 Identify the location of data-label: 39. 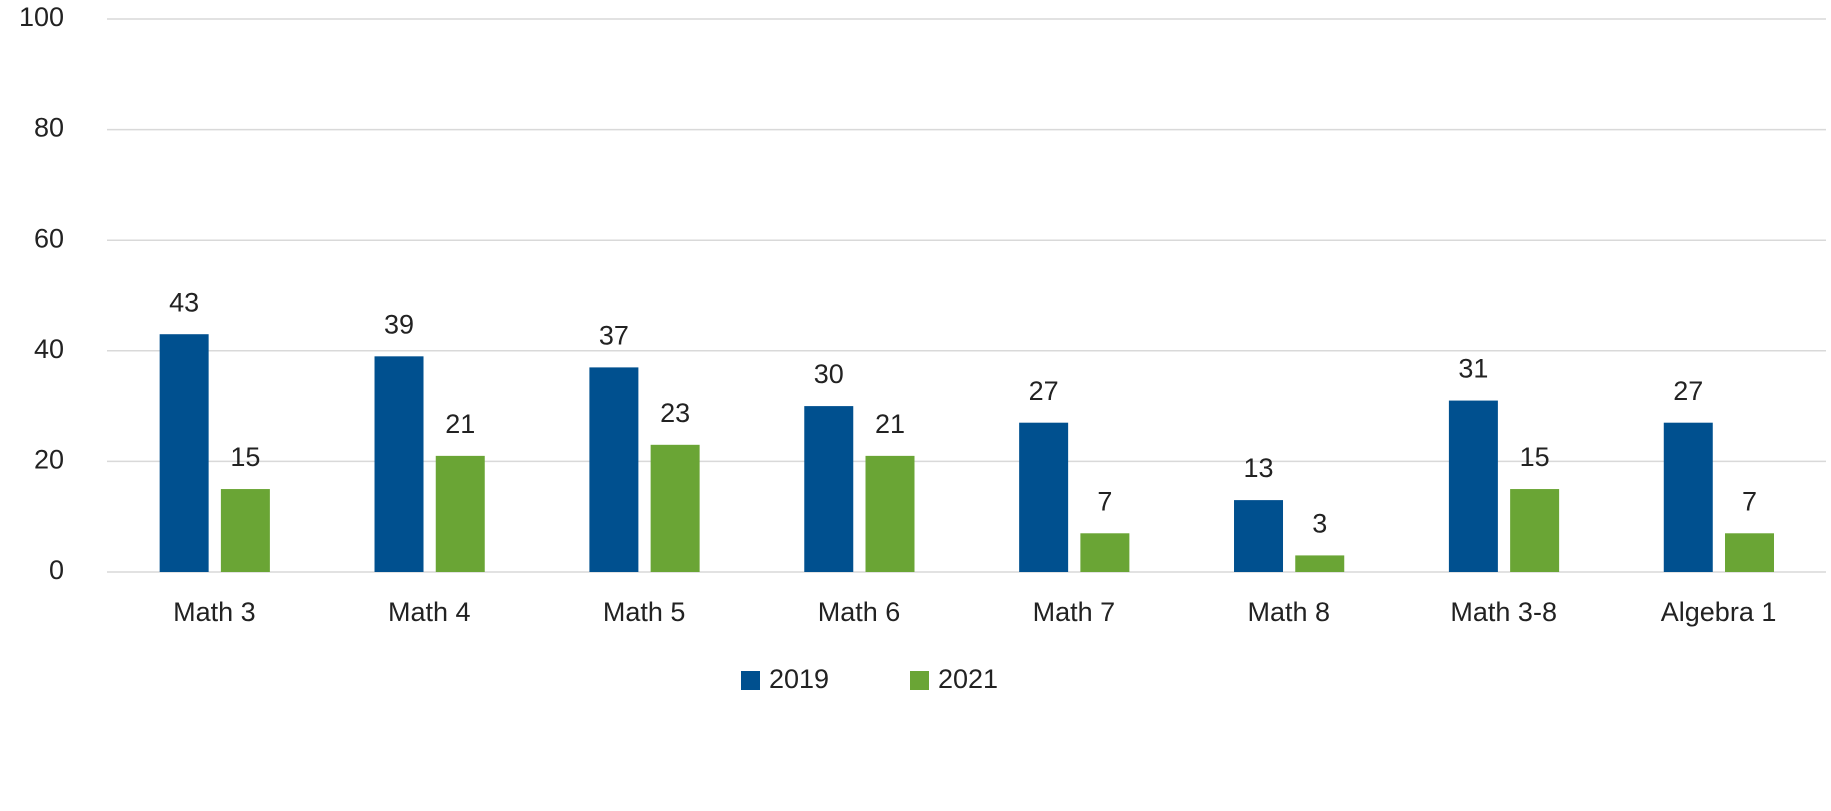
(399, 324).